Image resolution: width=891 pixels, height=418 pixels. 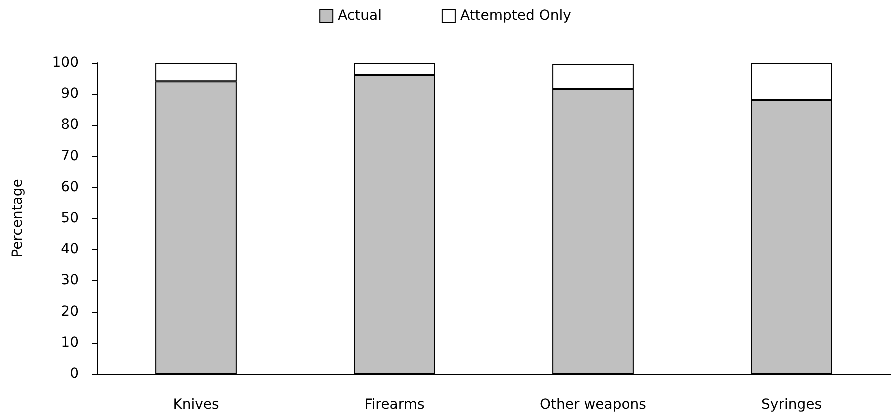 What do you see at coordinates (70, 312) in the screenshot?
I see `y-tick-label: 20` at bounding box center [70, 312].